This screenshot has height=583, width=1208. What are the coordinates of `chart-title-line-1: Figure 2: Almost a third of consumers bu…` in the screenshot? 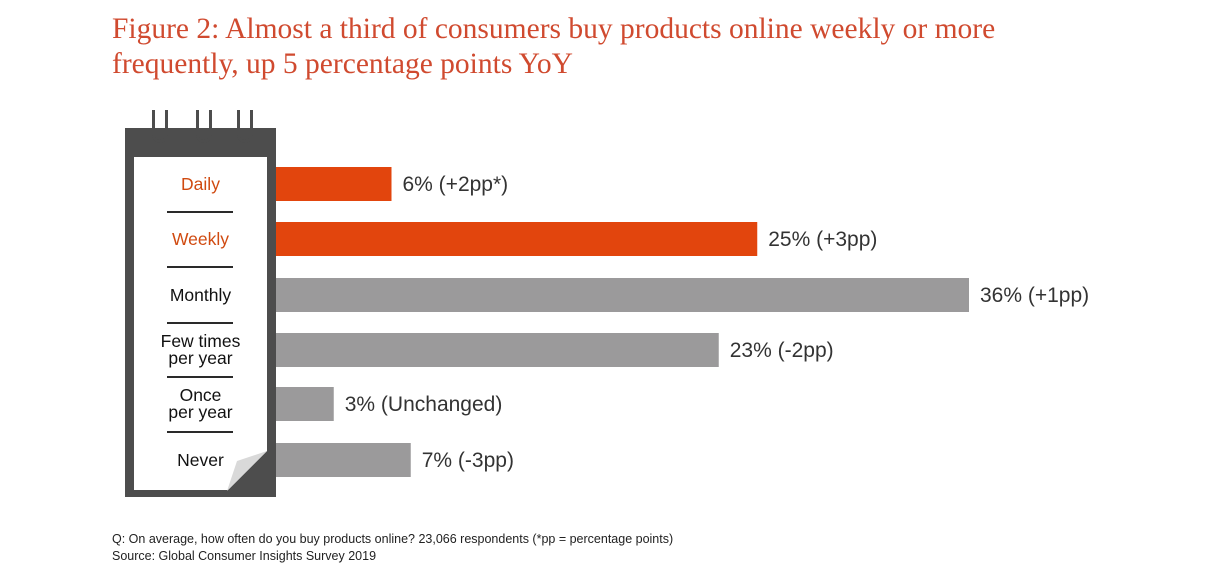 It's located at (554, 29).